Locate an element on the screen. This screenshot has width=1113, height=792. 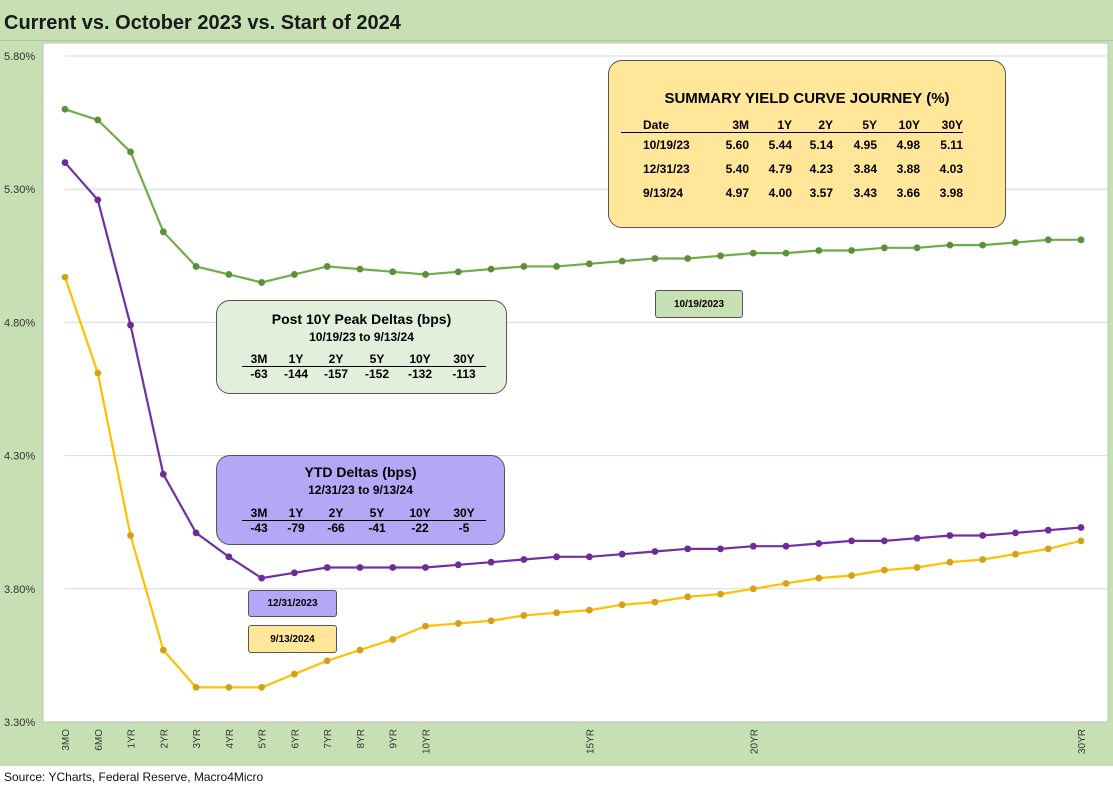
x-tick-label: 3MO is located at coordinates (66, 740).